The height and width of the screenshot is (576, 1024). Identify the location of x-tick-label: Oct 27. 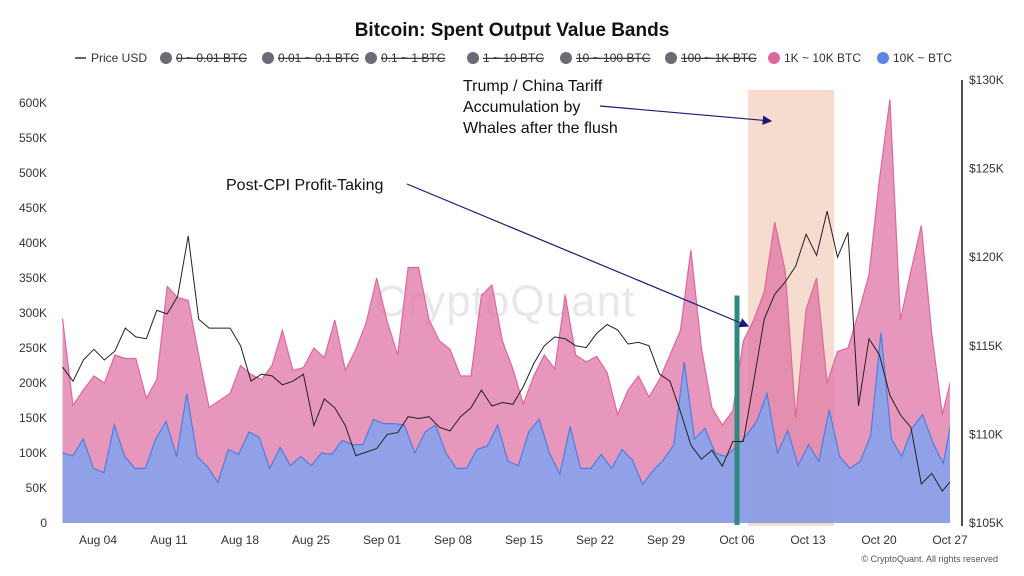
(950, 540).